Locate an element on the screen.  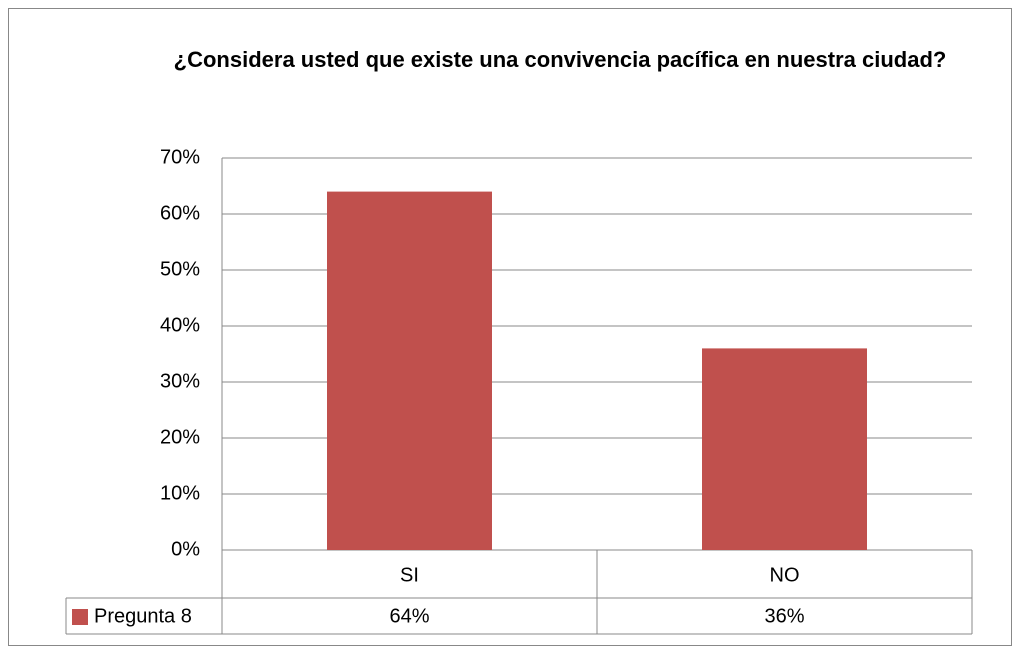
y-tick-label: 10% is located at coordinates (180, 493).